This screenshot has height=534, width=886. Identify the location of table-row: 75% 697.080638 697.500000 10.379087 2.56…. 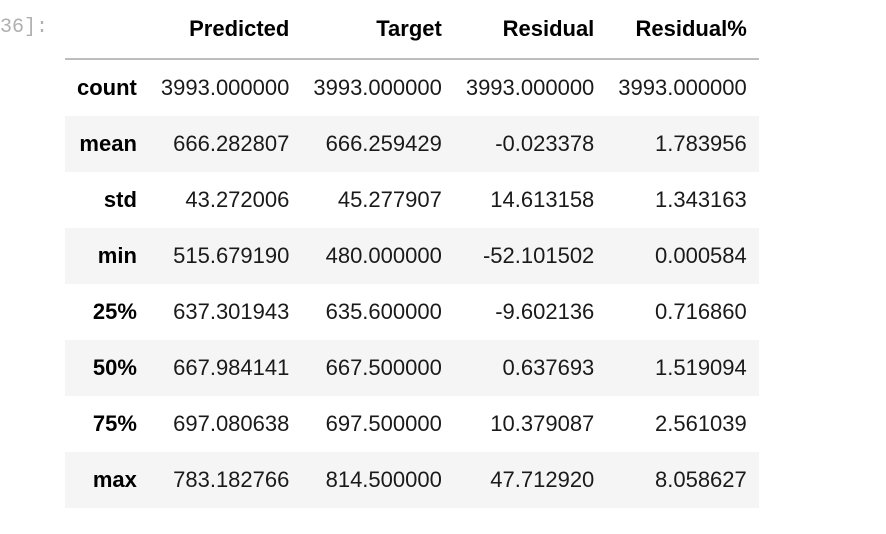
(412, 424).